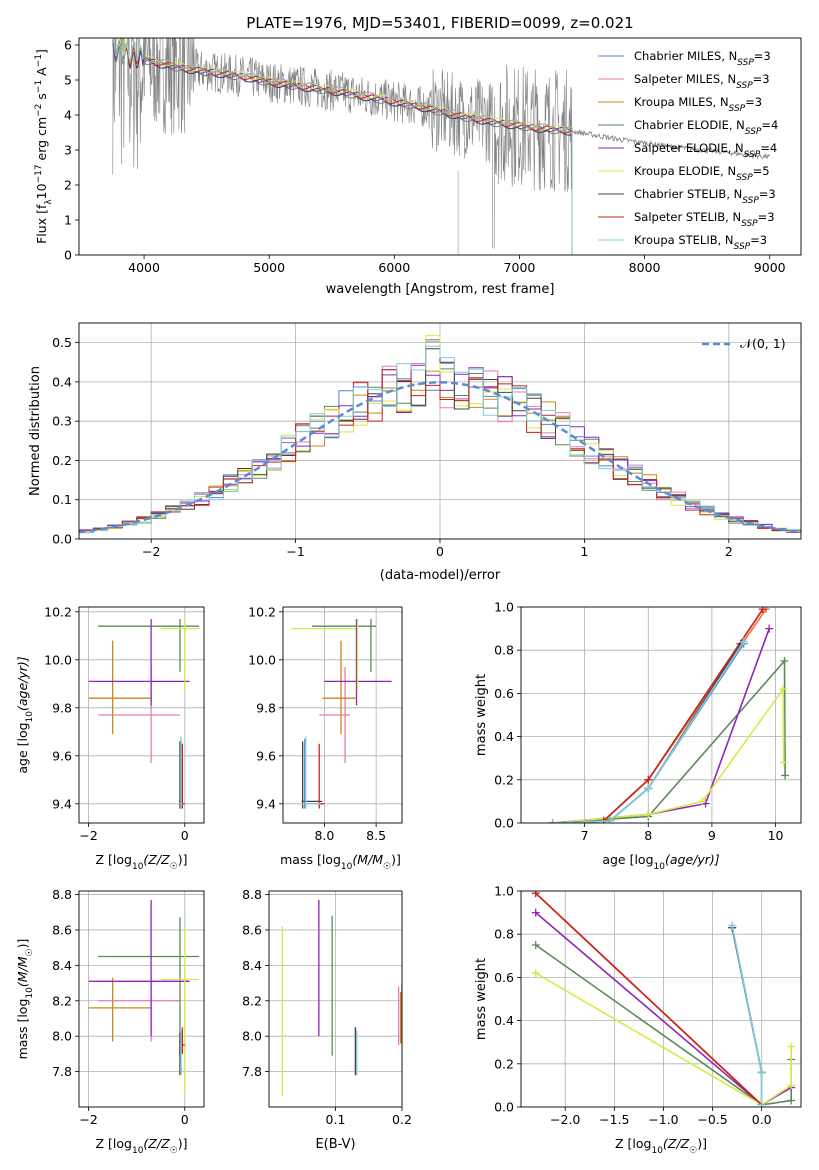  I want to click on y-axis-label: mass [log10(M/M☉)], so click(25, 999).